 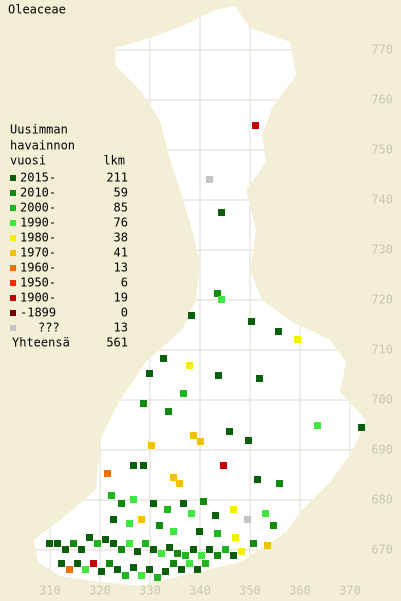 I want to click on x-tick-label: 310, so click(x=50, y=591).